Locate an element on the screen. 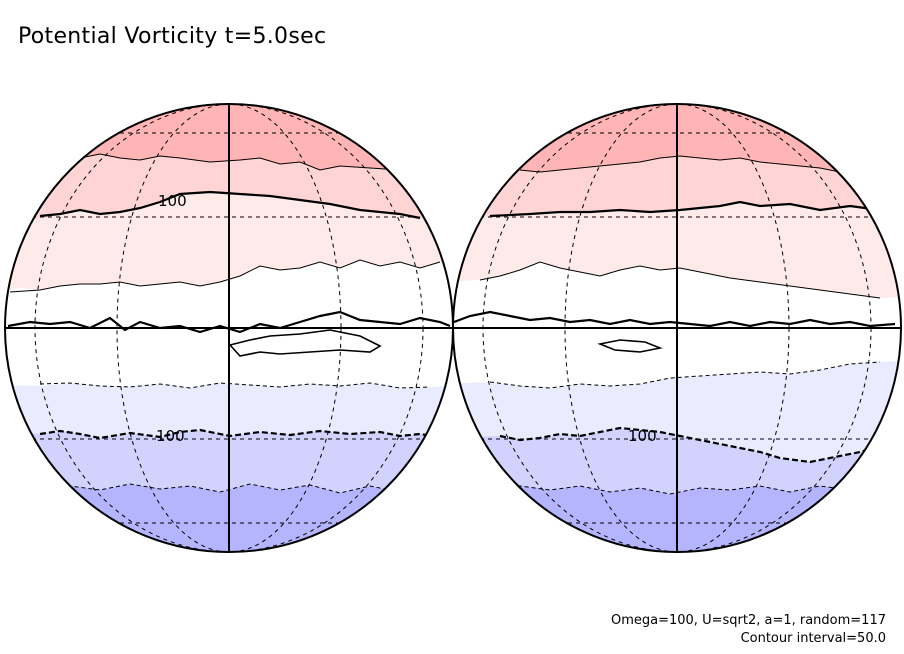 Image resolution: width=904 pixels, height=654 pixels. plot-title: Potential Vorticity t=5.0sec is located at coordinates (172, 36).